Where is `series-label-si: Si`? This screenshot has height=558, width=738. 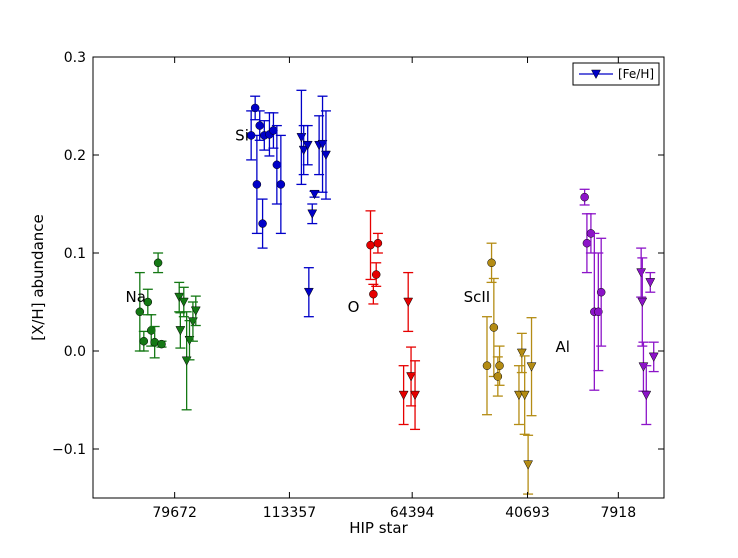 series-label-si: Si is located at coordinates (242, 135).